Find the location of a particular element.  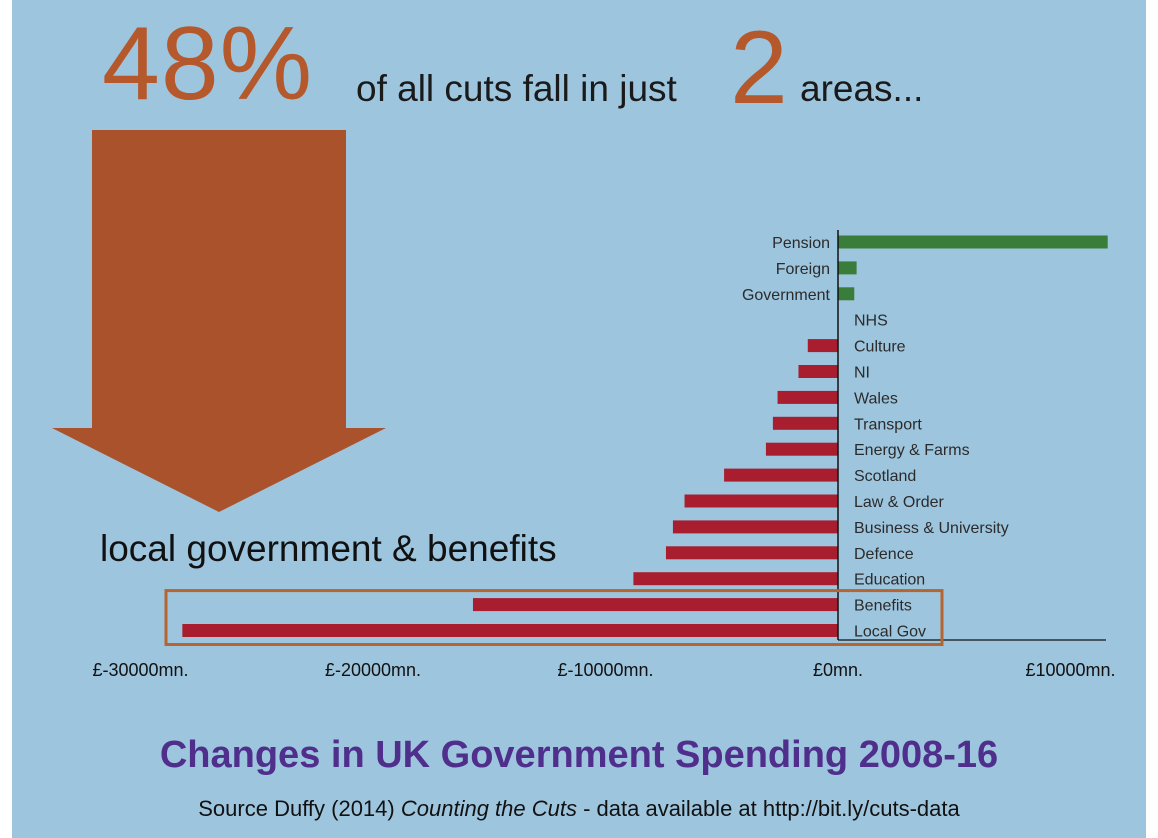

bar-local-gov is located at coordinates (510, 630).